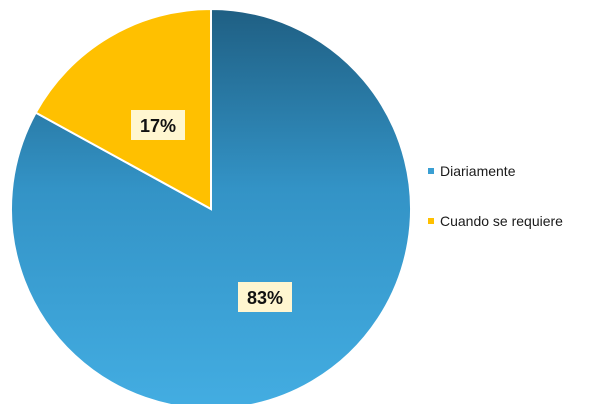 The image size is (612, 404). What do you see at coordinates (501, 221) in the screenshot?
I see `legend-label-cuando-se-requiere: Cuando se requiere` at bounding box center [501, 221].